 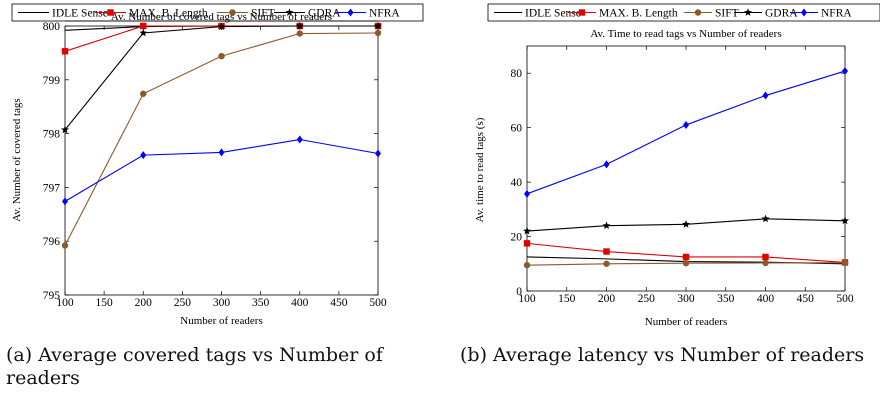 I want to click on legend-label: SIFT, so click(x=727, y=14).